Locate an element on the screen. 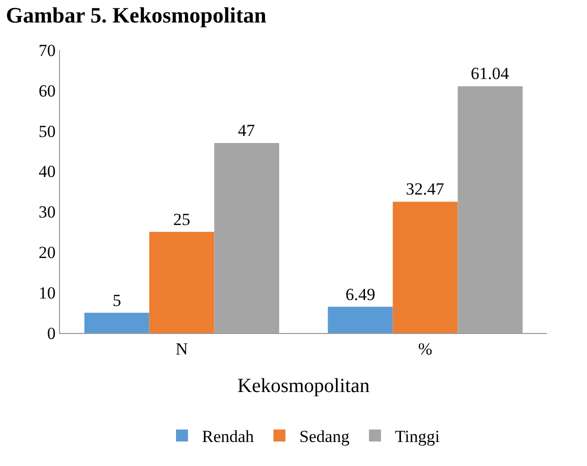 The width and height of the screenshot is (587, 466). legend-label: Rendah is located at coordinates (228, 436).